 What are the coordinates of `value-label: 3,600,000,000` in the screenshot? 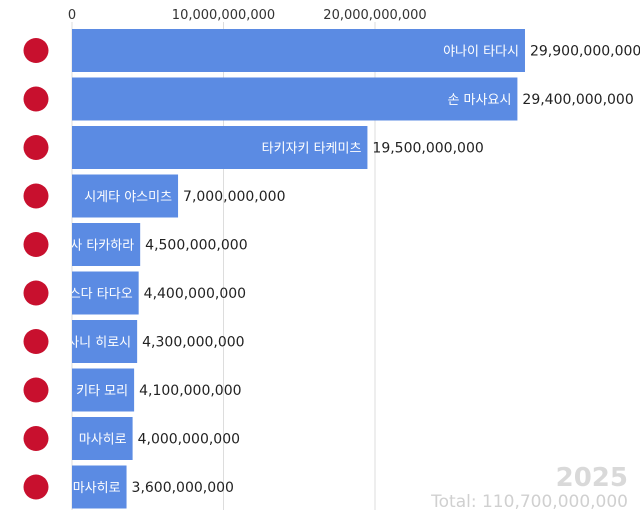 It's located at (183, 488).